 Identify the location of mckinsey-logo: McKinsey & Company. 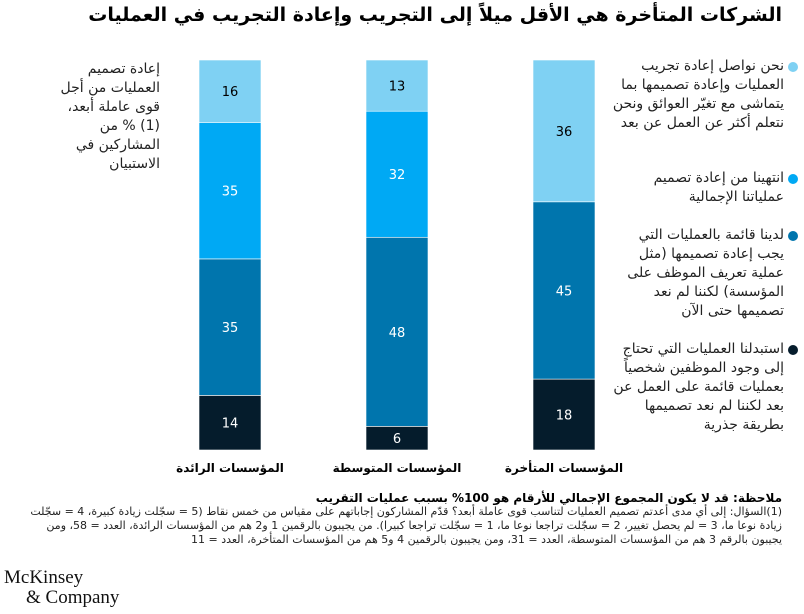
(61, 588).